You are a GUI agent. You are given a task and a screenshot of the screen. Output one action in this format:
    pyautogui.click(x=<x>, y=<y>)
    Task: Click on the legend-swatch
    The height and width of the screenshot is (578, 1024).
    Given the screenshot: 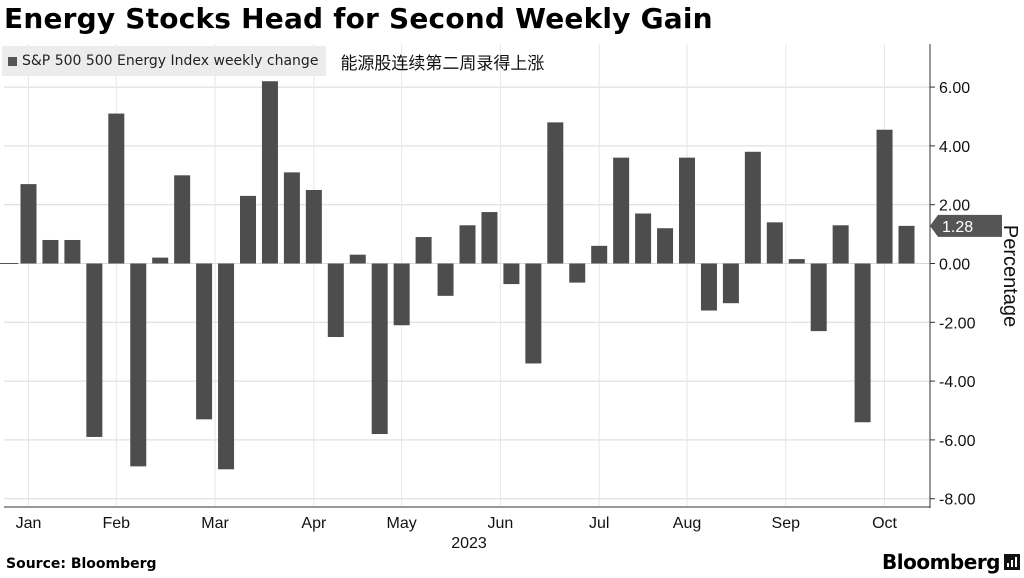 What is the action you would take?
    pyautogui.click(x=12, y=61)
    